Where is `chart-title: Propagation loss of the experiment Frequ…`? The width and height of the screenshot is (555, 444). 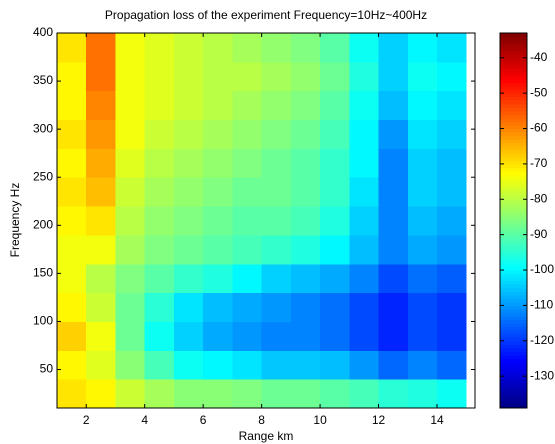 chart-title: Propagation loss of the experiment Frequ… is located at coordinates (266, 15).